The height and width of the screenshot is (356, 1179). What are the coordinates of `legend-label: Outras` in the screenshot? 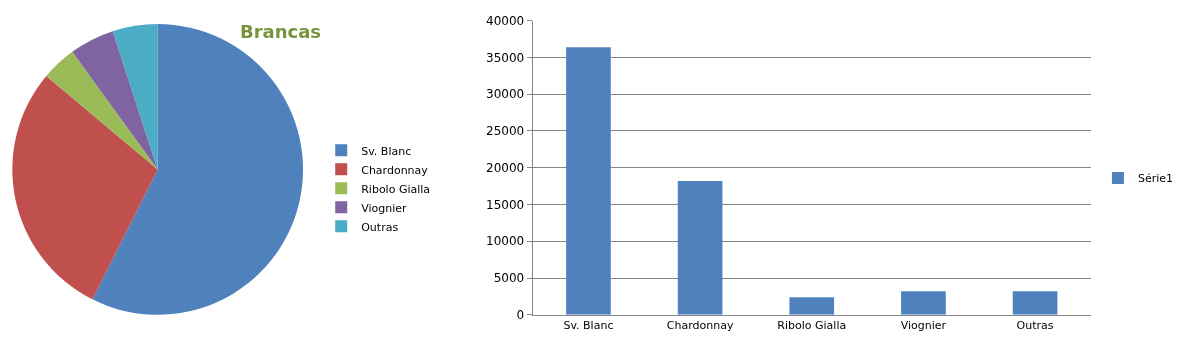 It's located at (380, 227).